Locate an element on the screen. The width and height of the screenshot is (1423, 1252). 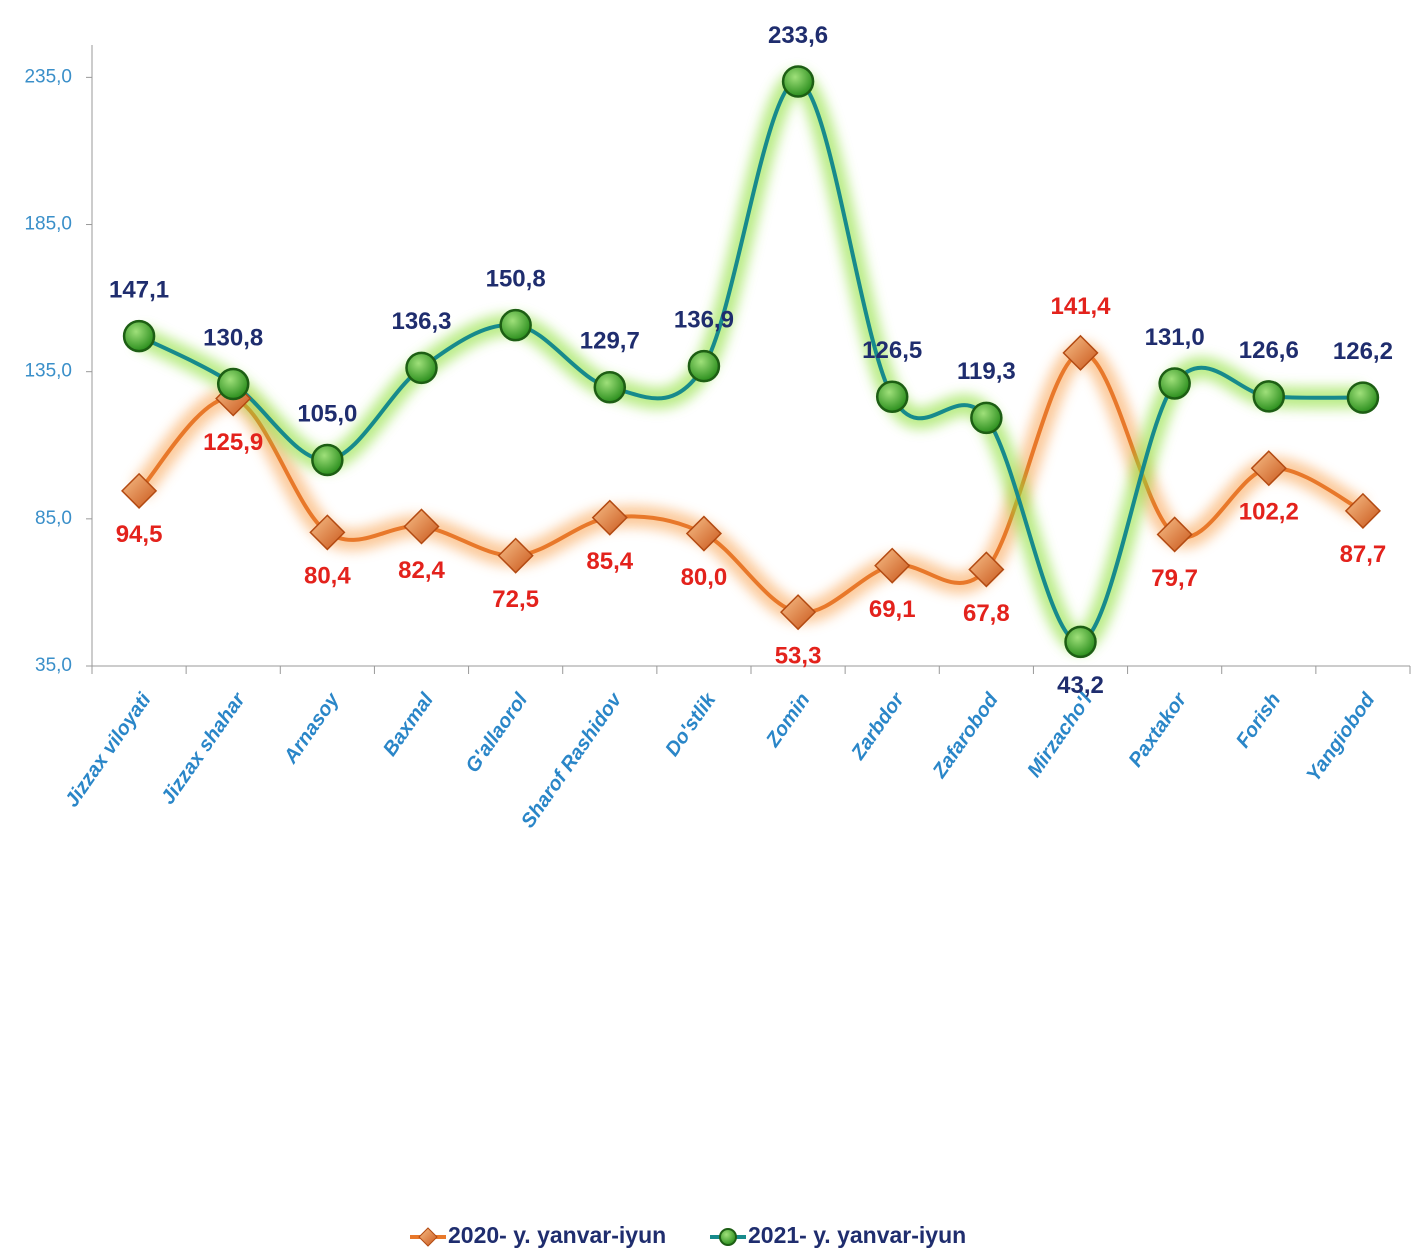
data-label: 69,1 is located at coordinates (892, 609).